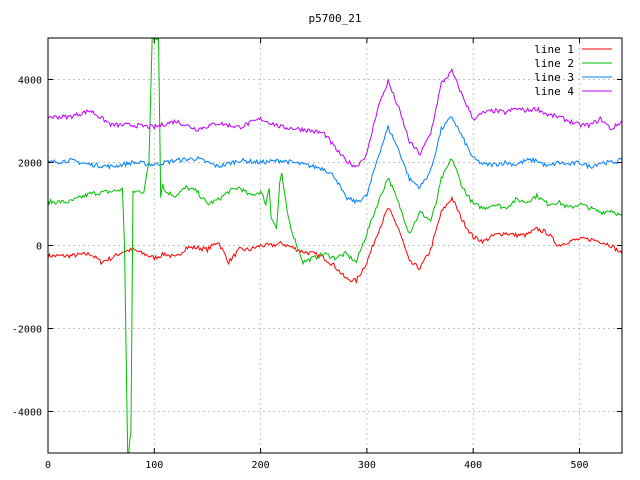 This screenshot has width=640, height=480. Describe the element at coordinates (473, 465) in the screenshot. I see `x-tick-label: 400` at that location.